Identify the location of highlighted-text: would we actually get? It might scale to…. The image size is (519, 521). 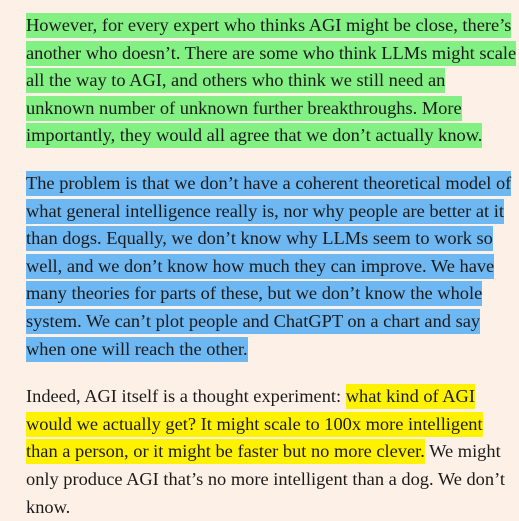
(254, 424).